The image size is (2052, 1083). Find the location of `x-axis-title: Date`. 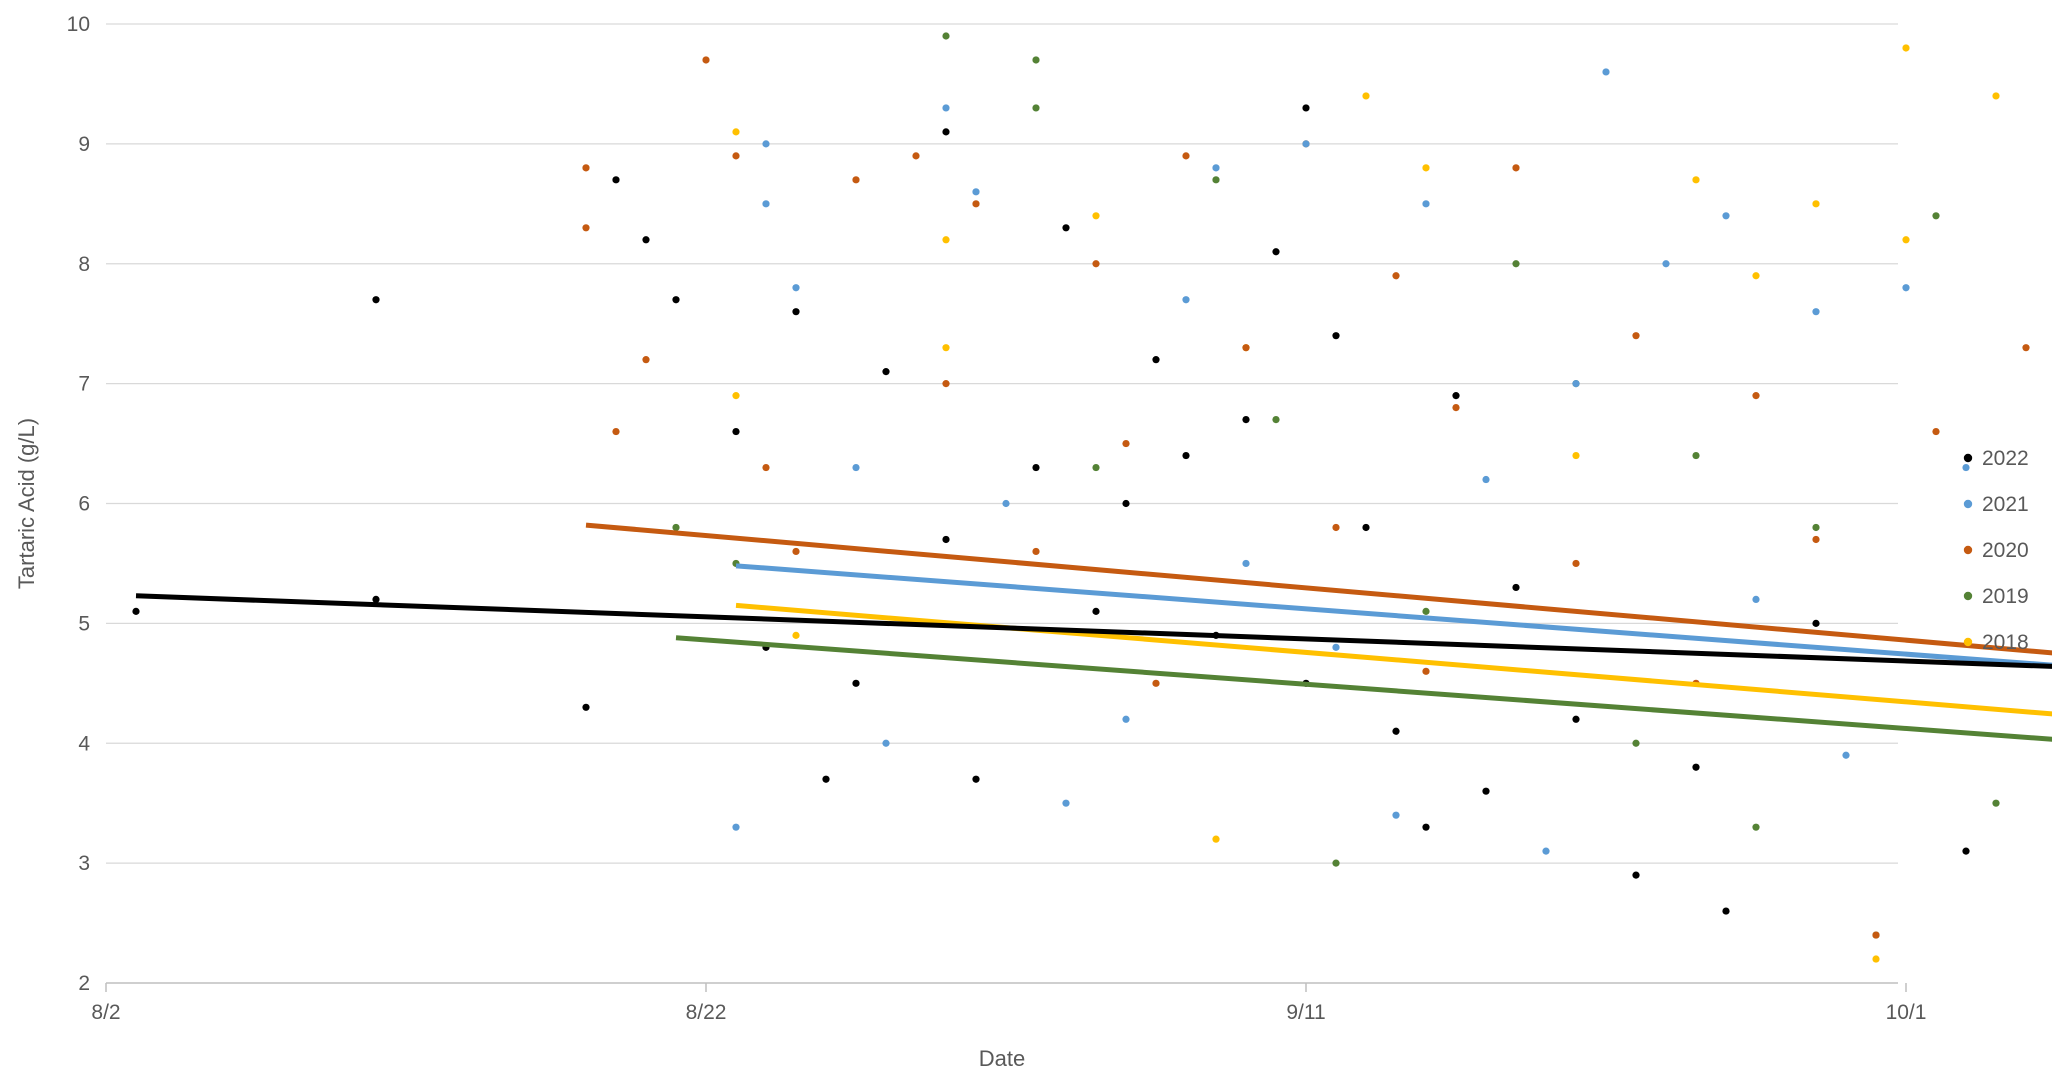

x-axis-title: Date is located at coordinates (1002, 1058).